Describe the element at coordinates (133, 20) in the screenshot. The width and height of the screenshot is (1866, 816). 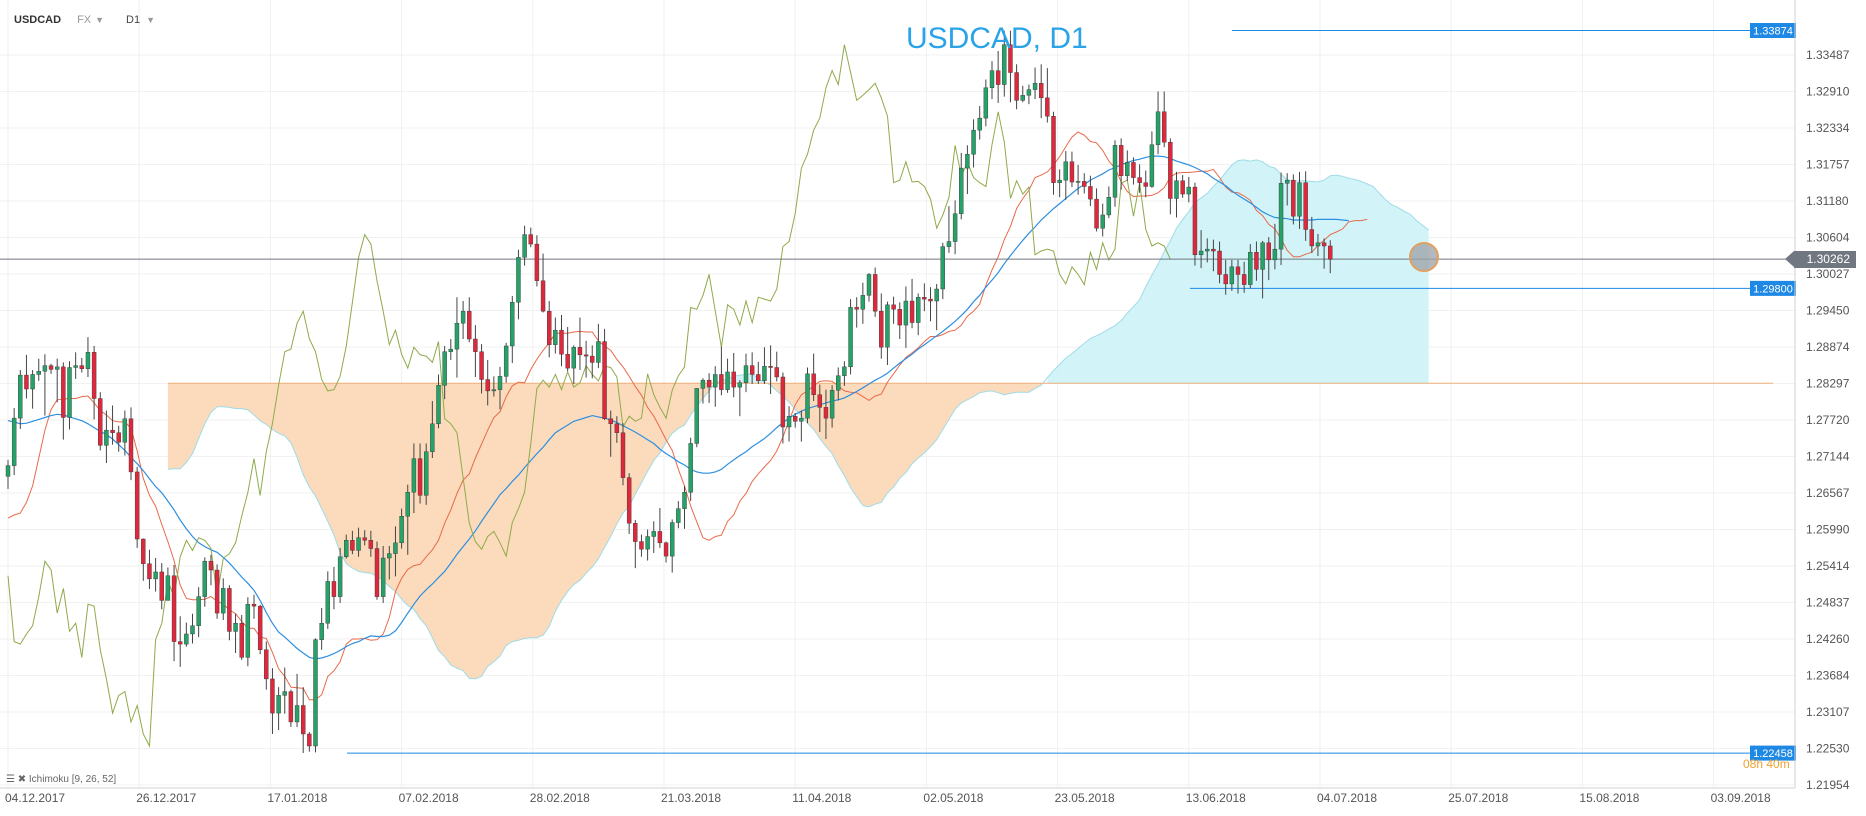
I see `timeframe-selector: D1` at that location.